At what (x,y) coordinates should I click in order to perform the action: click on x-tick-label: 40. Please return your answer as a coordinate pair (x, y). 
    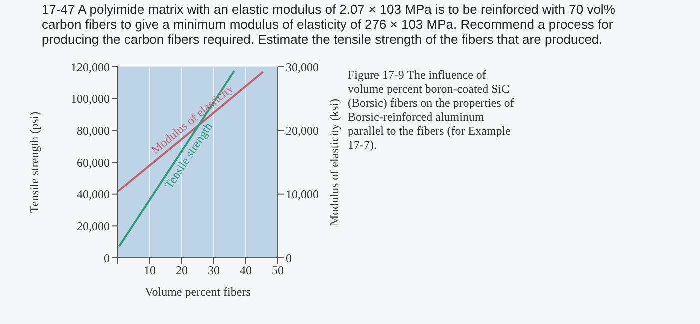
    Looking at the image, I should click on (246, 271).